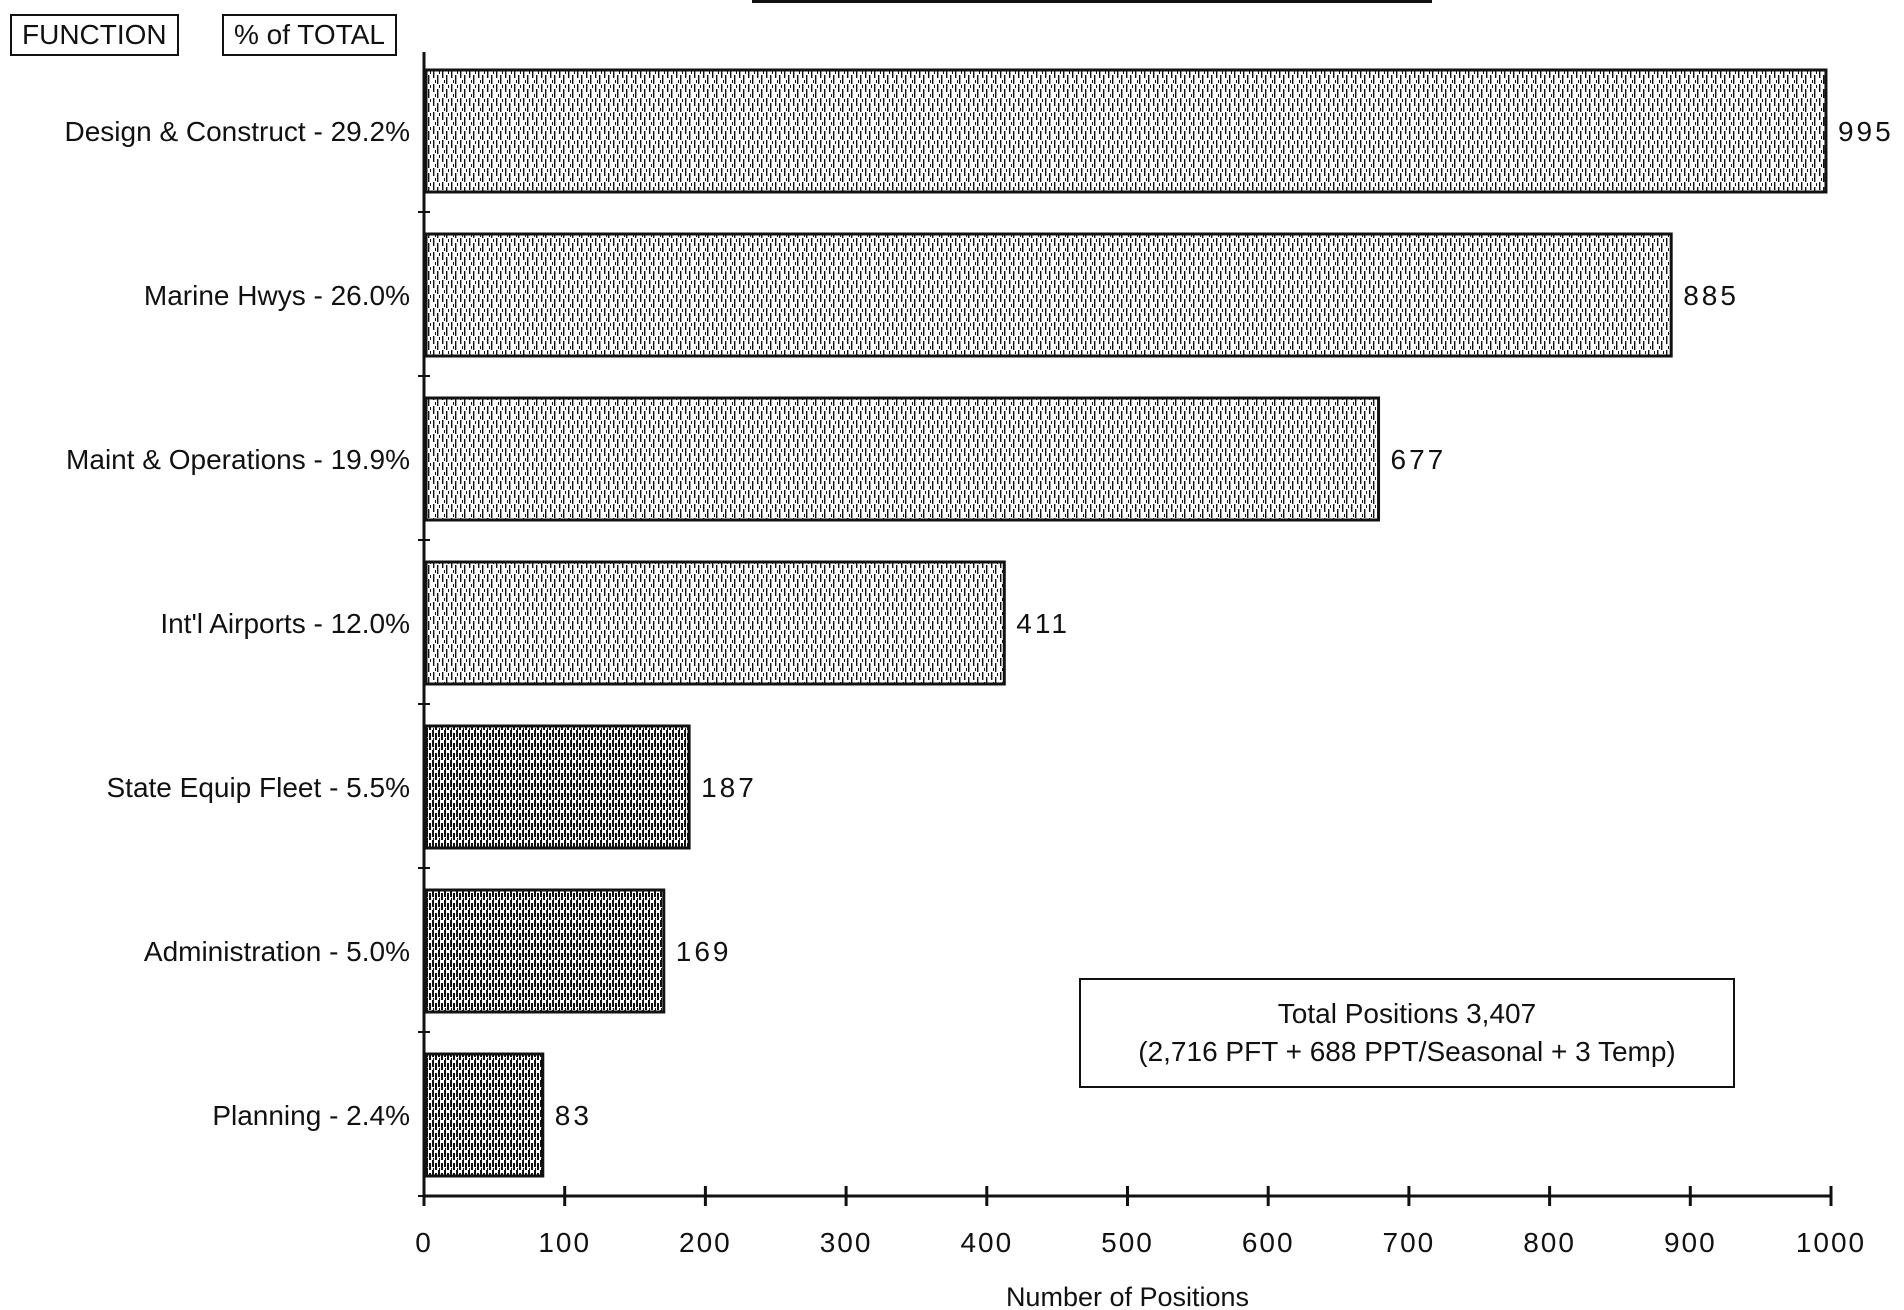 The image size is (1904, 1310). I want to click on value-label-3: 411, so click(1043, 623).